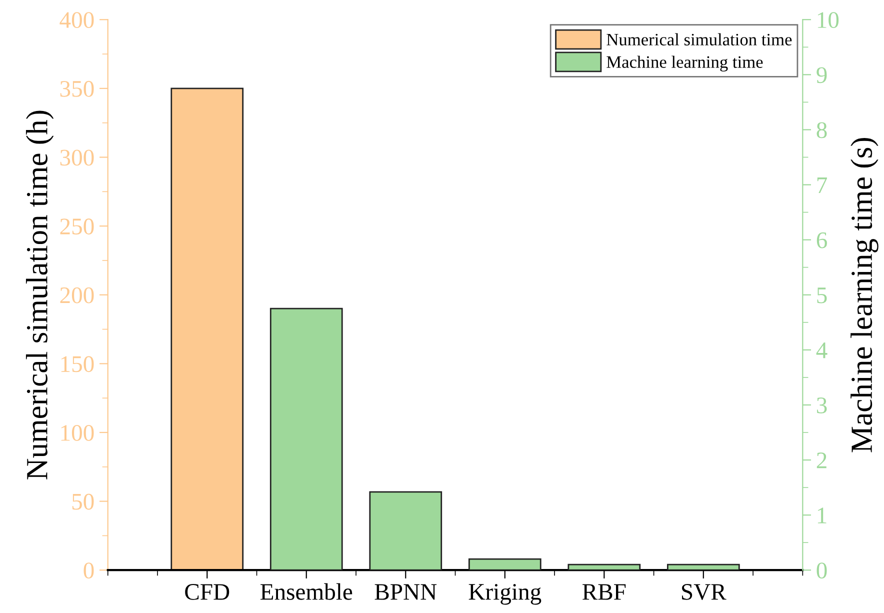  I want to click on y-tick-label: 400, so click(77, 20).